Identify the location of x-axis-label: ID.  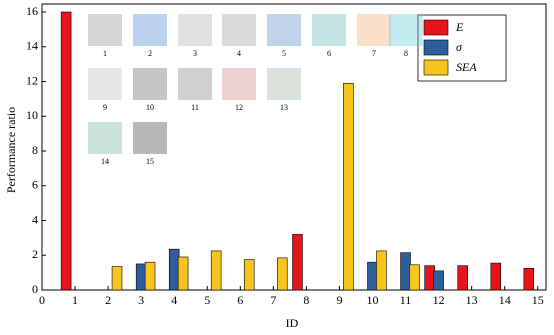
(292, 323).